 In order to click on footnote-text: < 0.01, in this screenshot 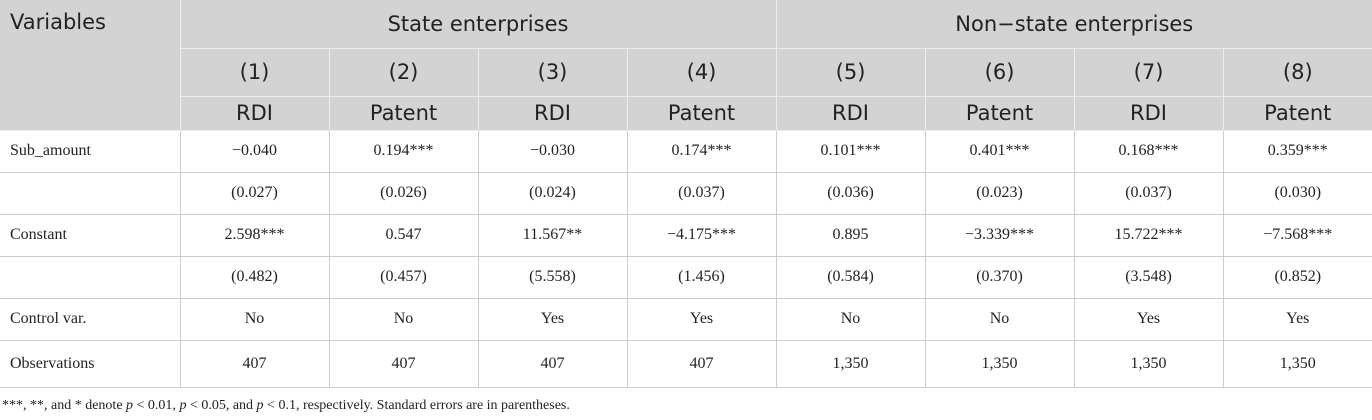, I will do `click(156, 405)`.